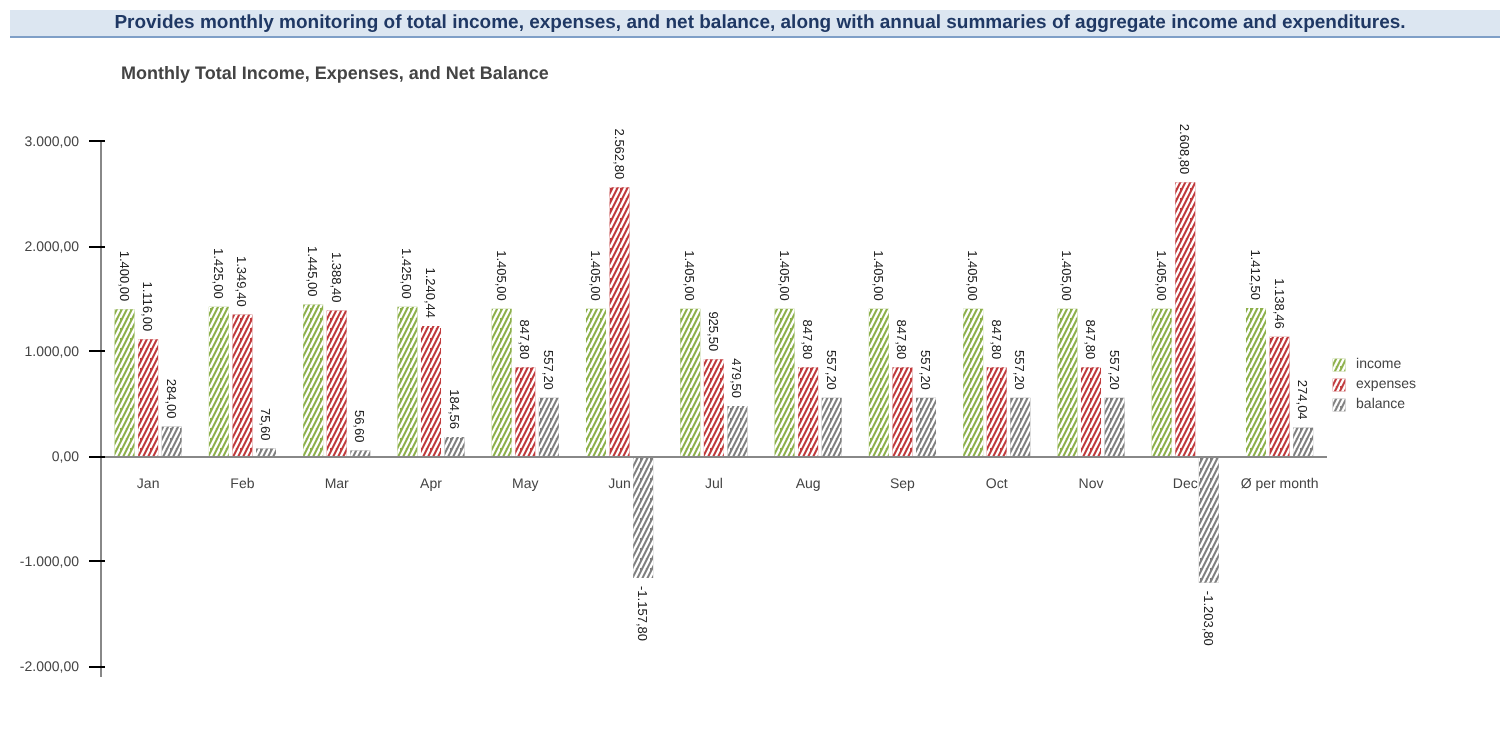 The image size is (1500, 742). Describe the element at coordinates (335, 73) in the screenshot. I see `chart-title: Monthly Total Income, Expenses, and Net Balance` at that location.